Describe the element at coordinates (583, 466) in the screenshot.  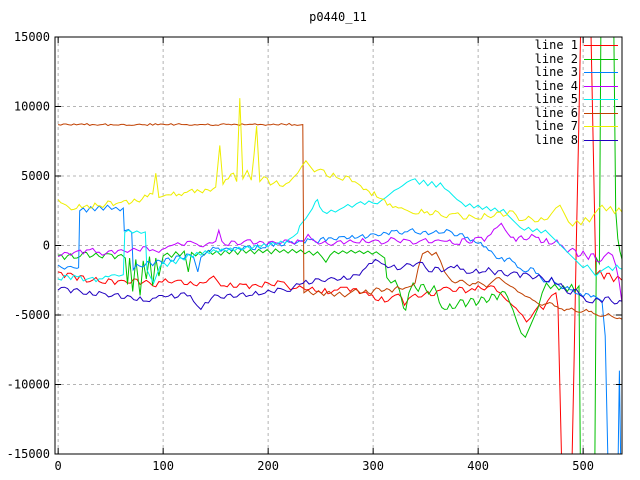
I see `x-tick-label: 500` at that location.